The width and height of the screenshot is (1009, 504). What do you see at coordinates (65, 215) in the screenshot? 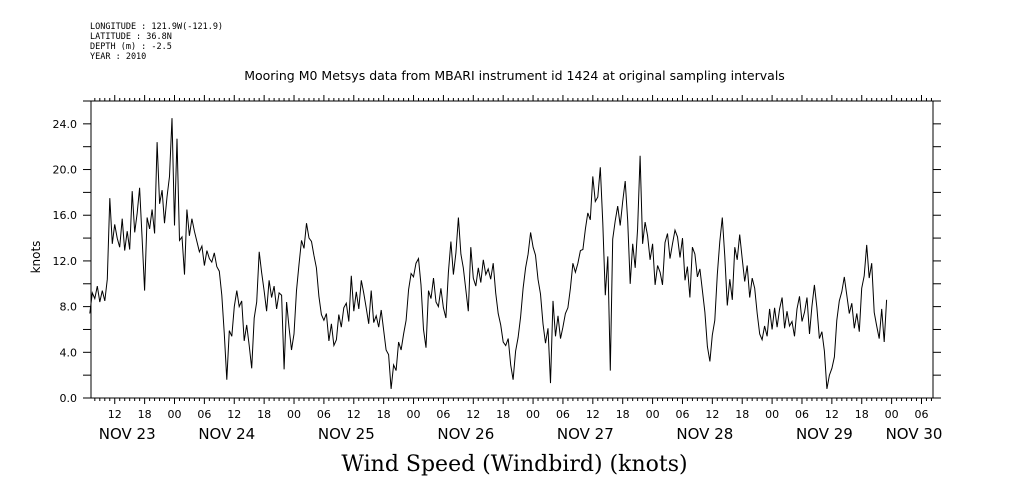
I see `y-tick-label: 16.0` at bounding box center [65, 215].